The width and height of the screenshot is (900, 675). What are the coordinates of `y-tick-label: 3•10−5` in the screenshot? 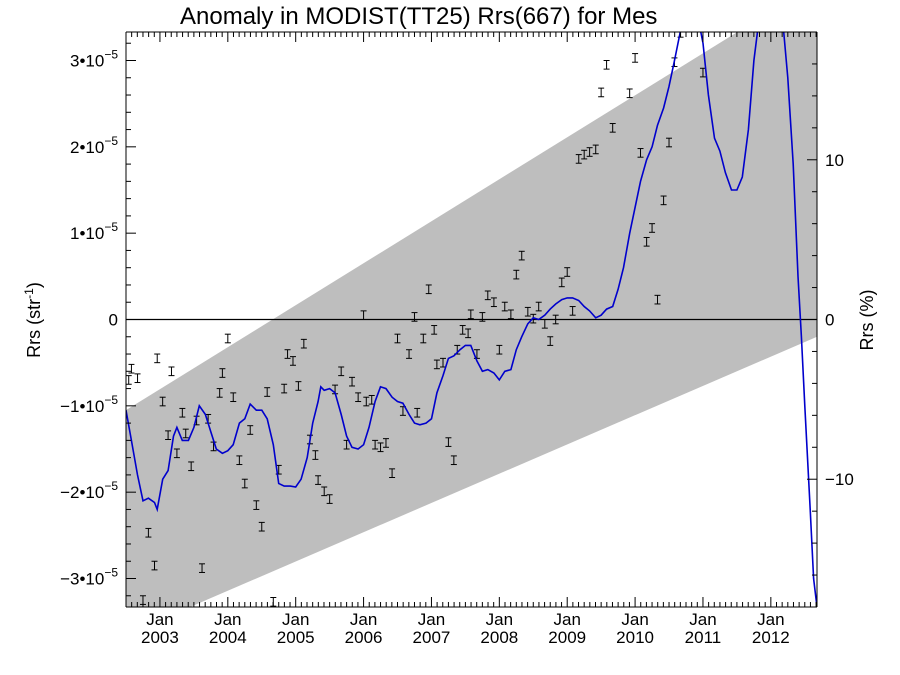 It's located at (94, 58).